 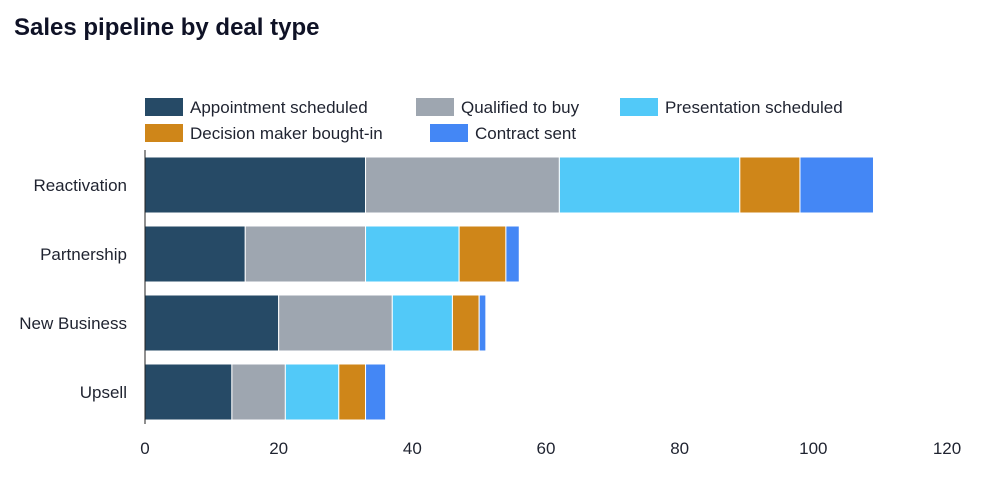 I want to click on x-tick-label-60: 60, so click(x=546, y=448).